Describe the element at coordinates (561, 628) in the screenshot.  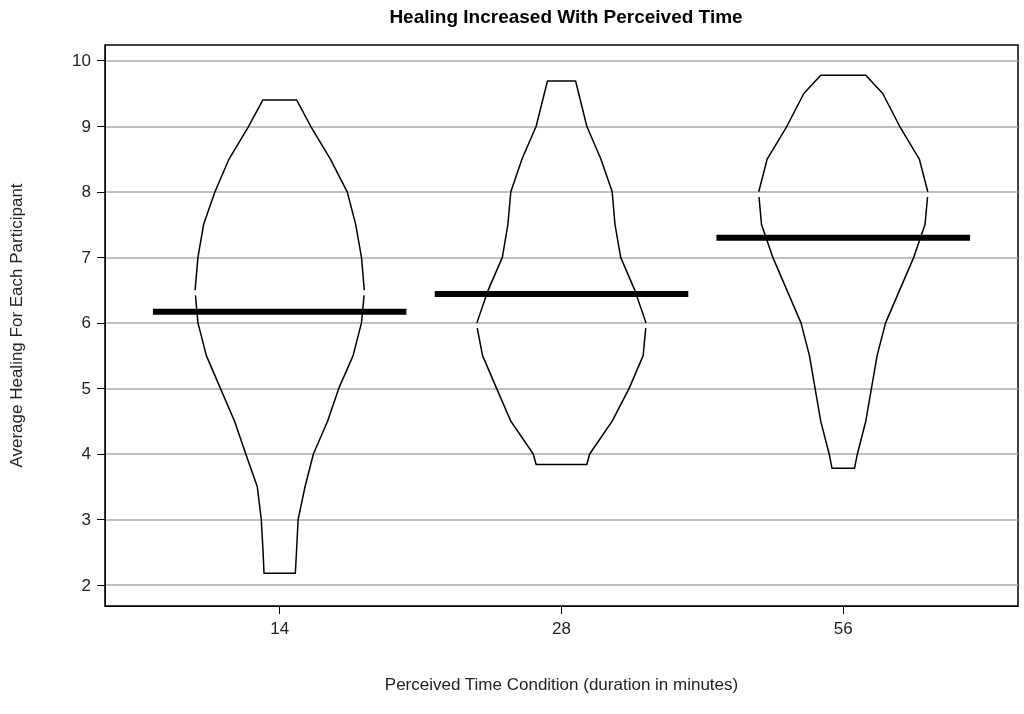
I see `x-tick-label: 28` at that location.